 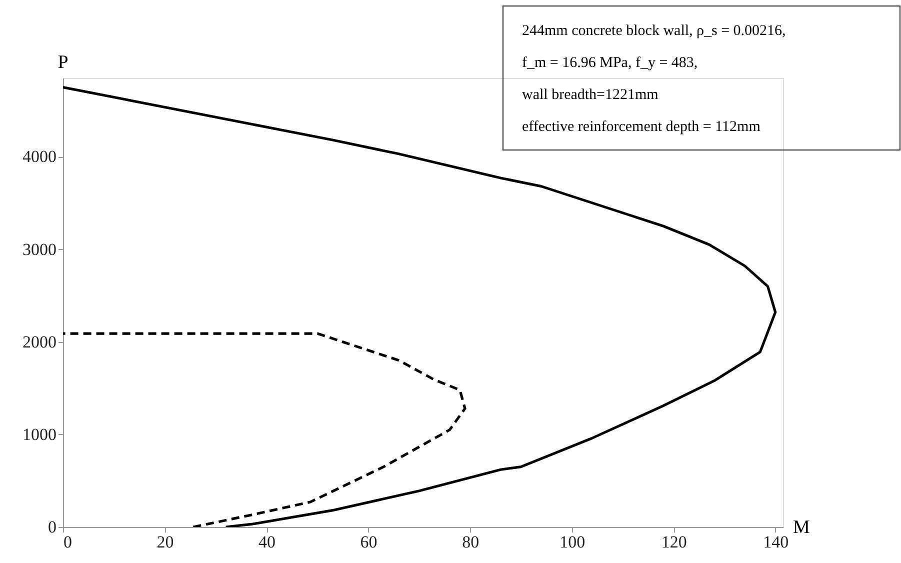 What do you see at coordinates (369, 542) in the screenshot?
I see `x-tick-label: 60` at bounding box center [369, 542].